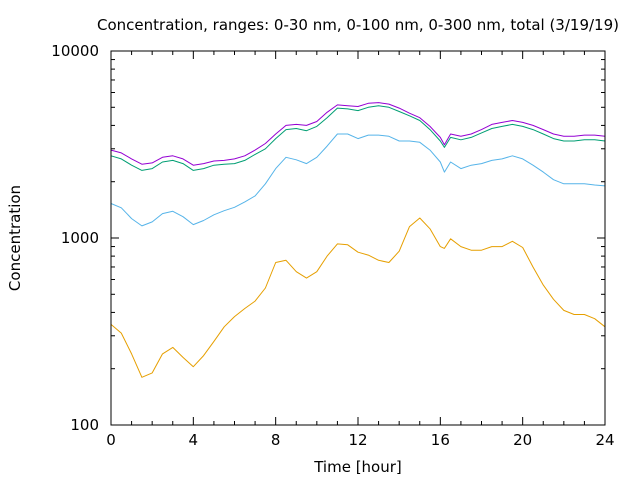  Describe the element at coordinates (194, 440) in the screenshot. I see `x-tick-label: 4` at that location.